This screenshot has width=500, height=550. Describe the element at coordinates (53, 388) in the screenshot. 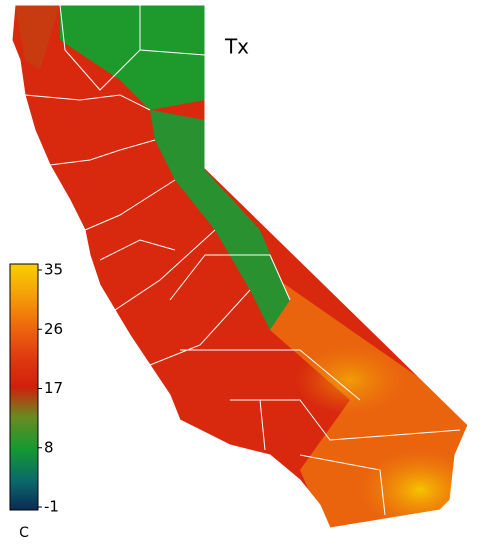

I see `colorbar-tick-label: 17` at that location.